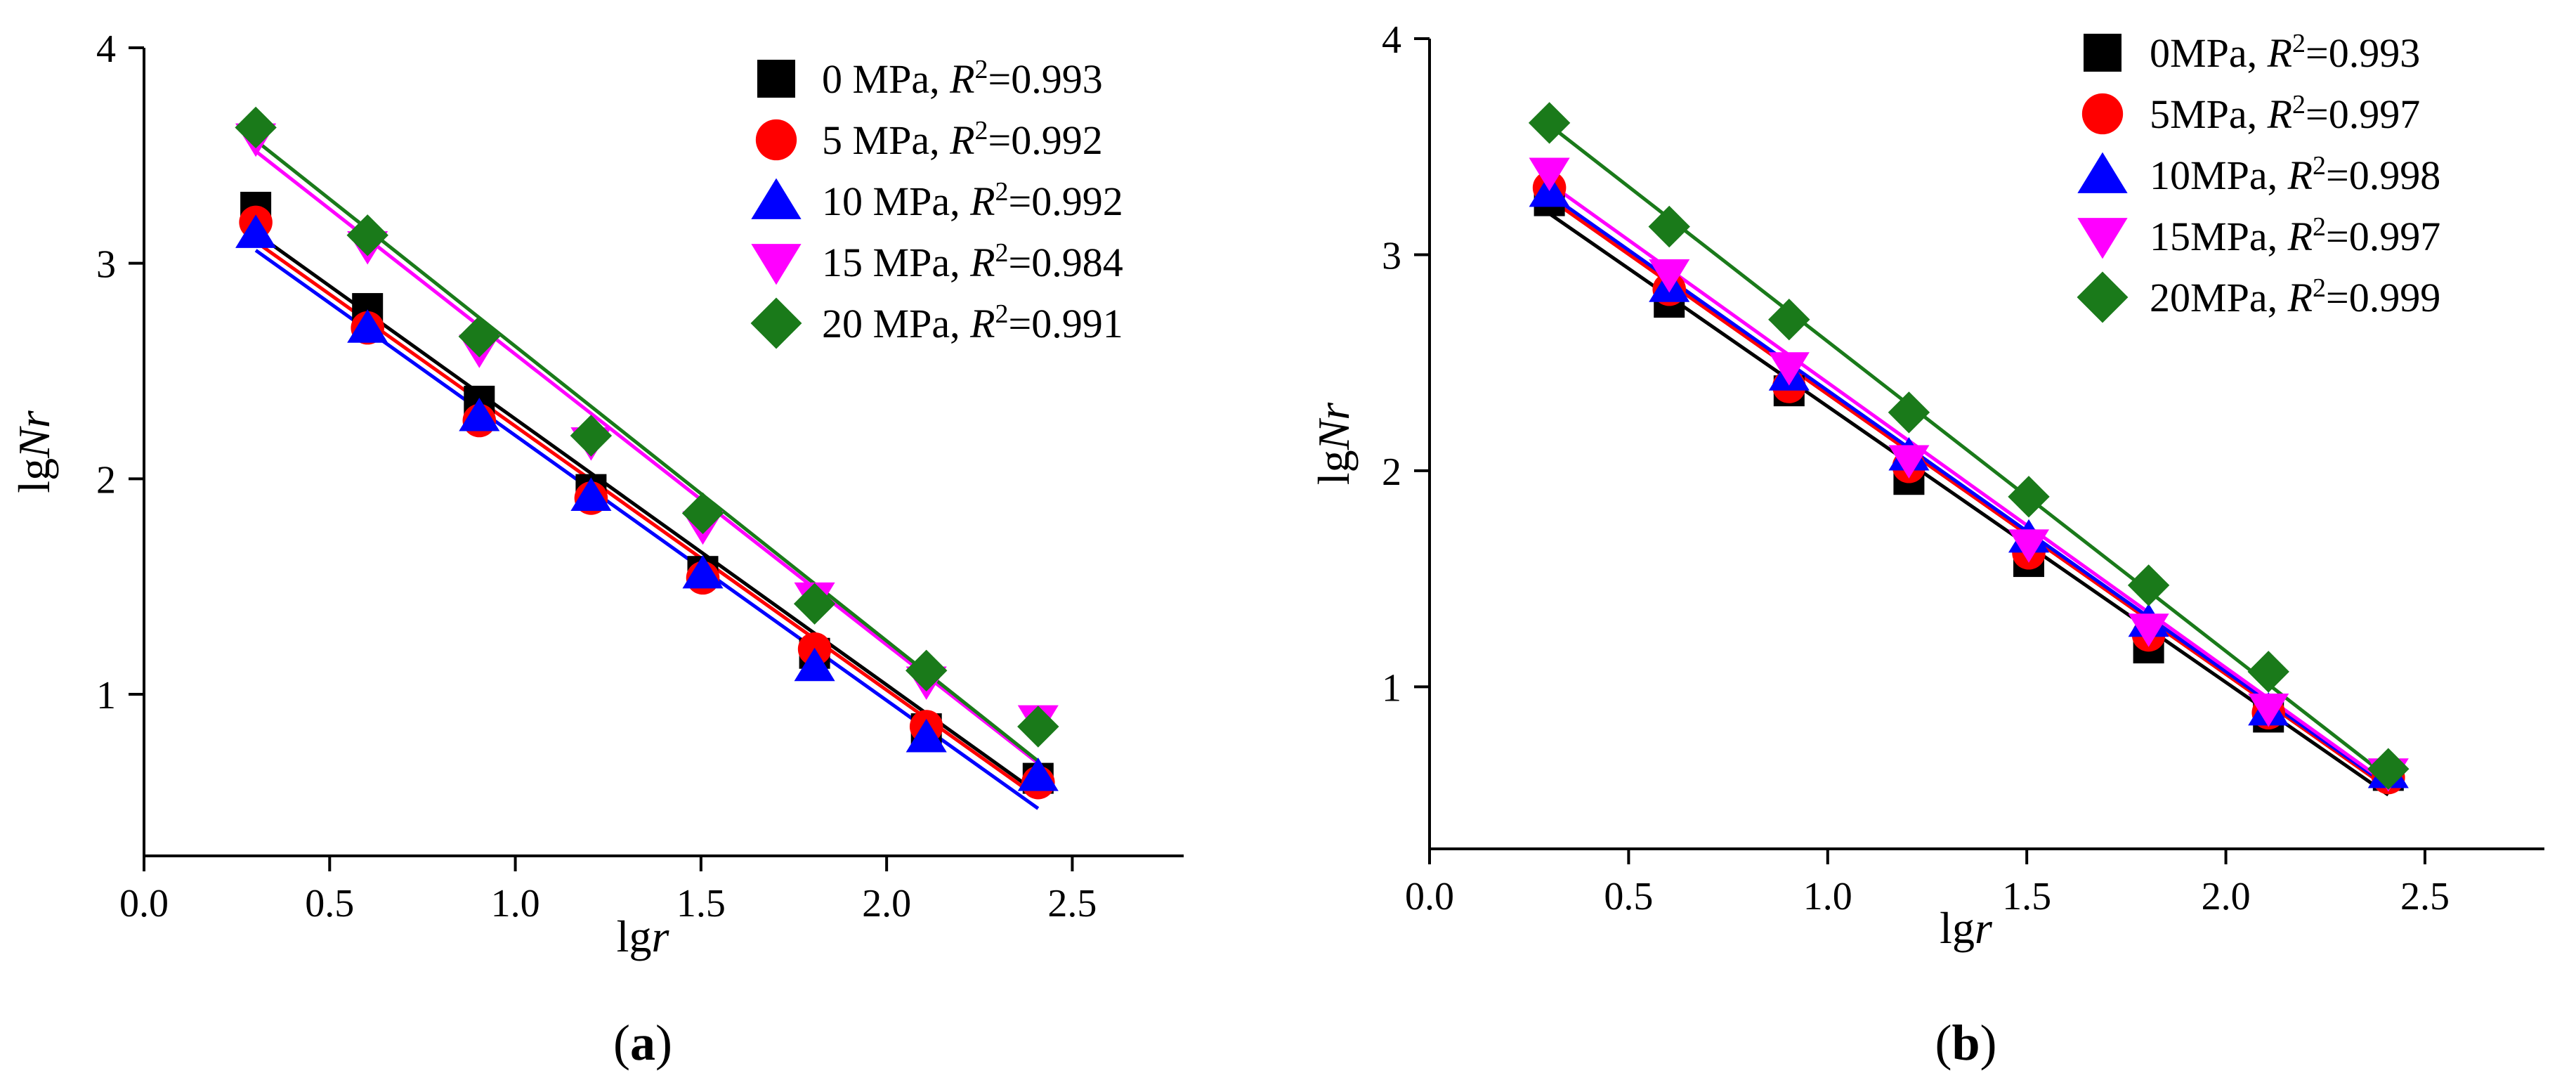 The width and height of the screenshot is (2576, 1092). What do you see at coordinates (2219, 237) in the screenshot?
I see `legend-series-name: 15MPa,` at bounding box center [2219, 237].